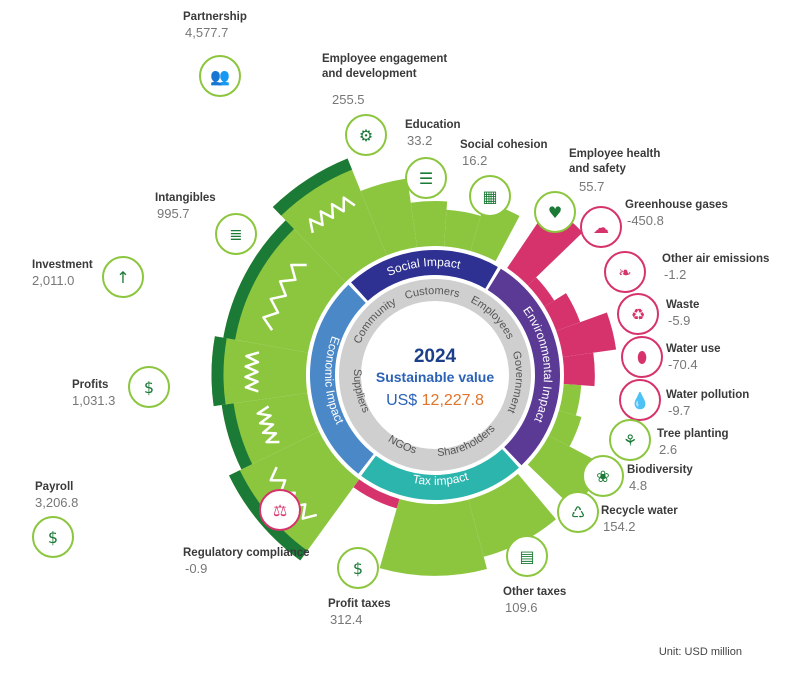 Image resolution: width=800 pixels, height=675 pixels. I want to click on item-social-cohesion: ▦ Social cohesion 16.2, so click(504, 178).